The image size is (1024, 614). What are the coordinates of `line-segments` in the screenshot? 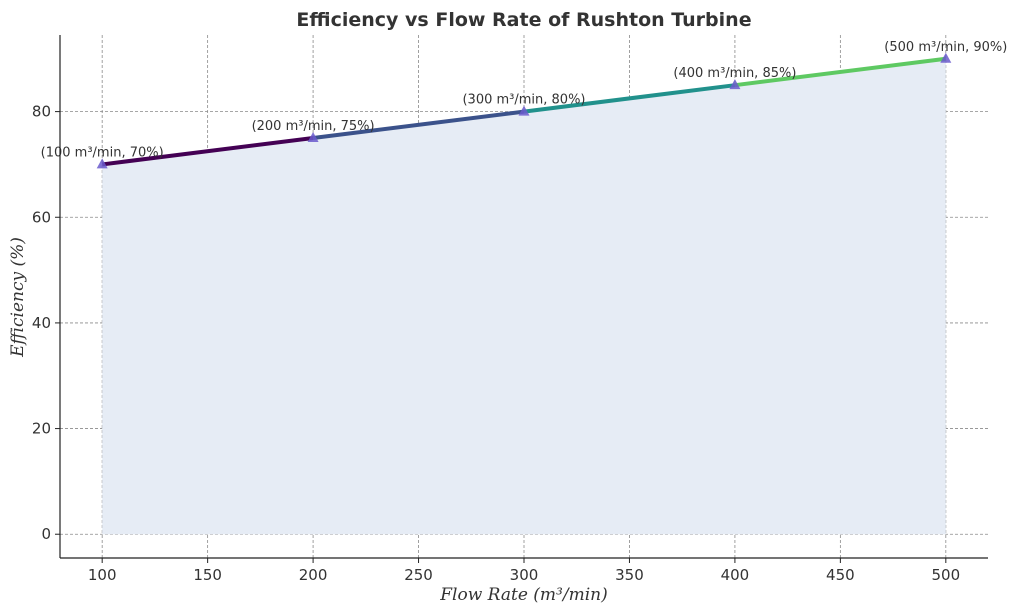 It's located at (524, 111).